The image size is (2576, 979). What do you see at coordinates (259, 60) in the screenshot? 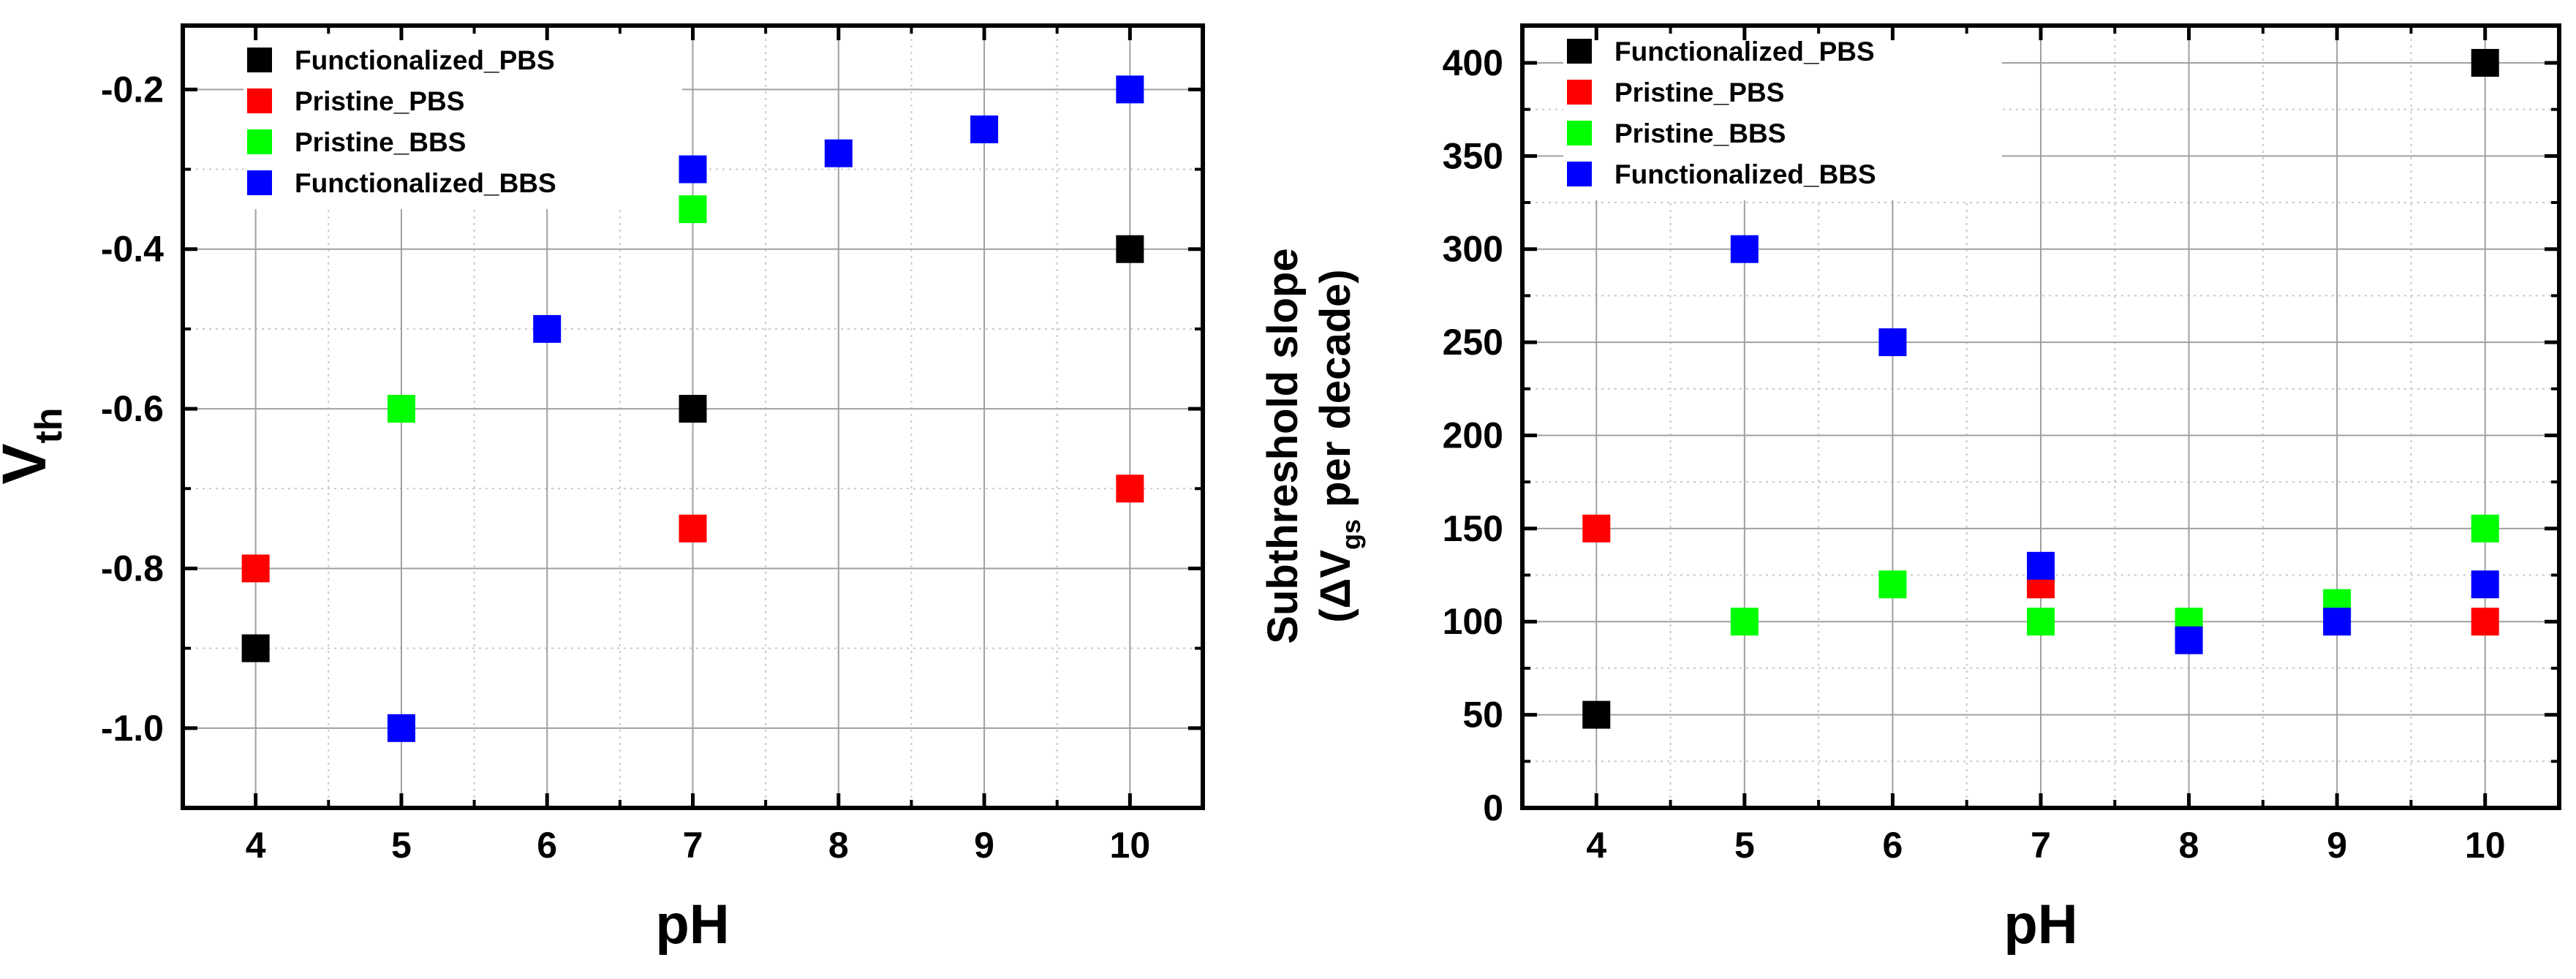
I see `legend-marker-functionalized-pbs` at bounding box center [259, 60].